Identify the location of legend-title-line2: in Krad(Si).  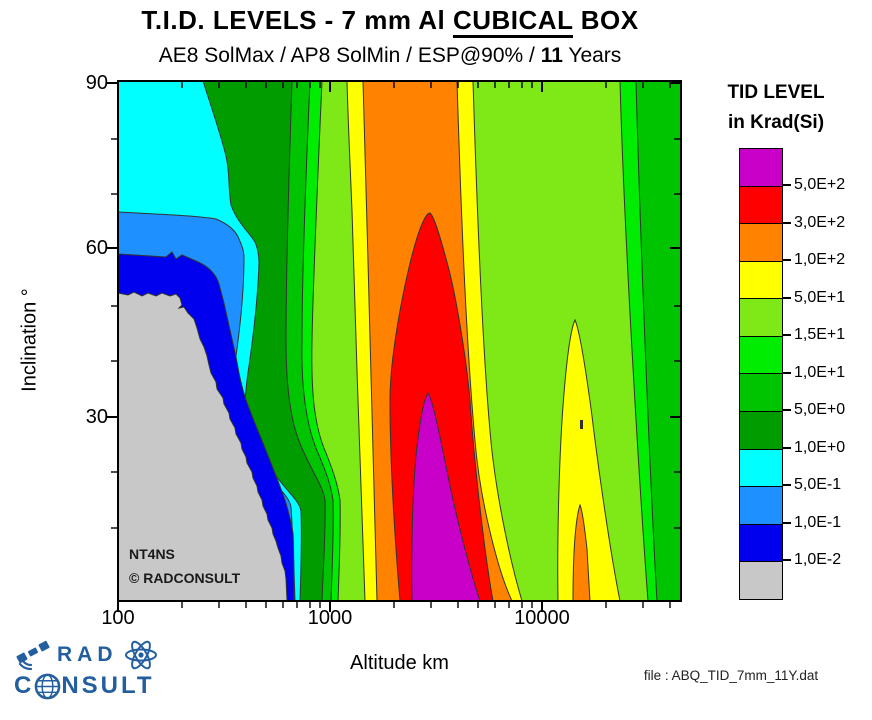
(776, 122).